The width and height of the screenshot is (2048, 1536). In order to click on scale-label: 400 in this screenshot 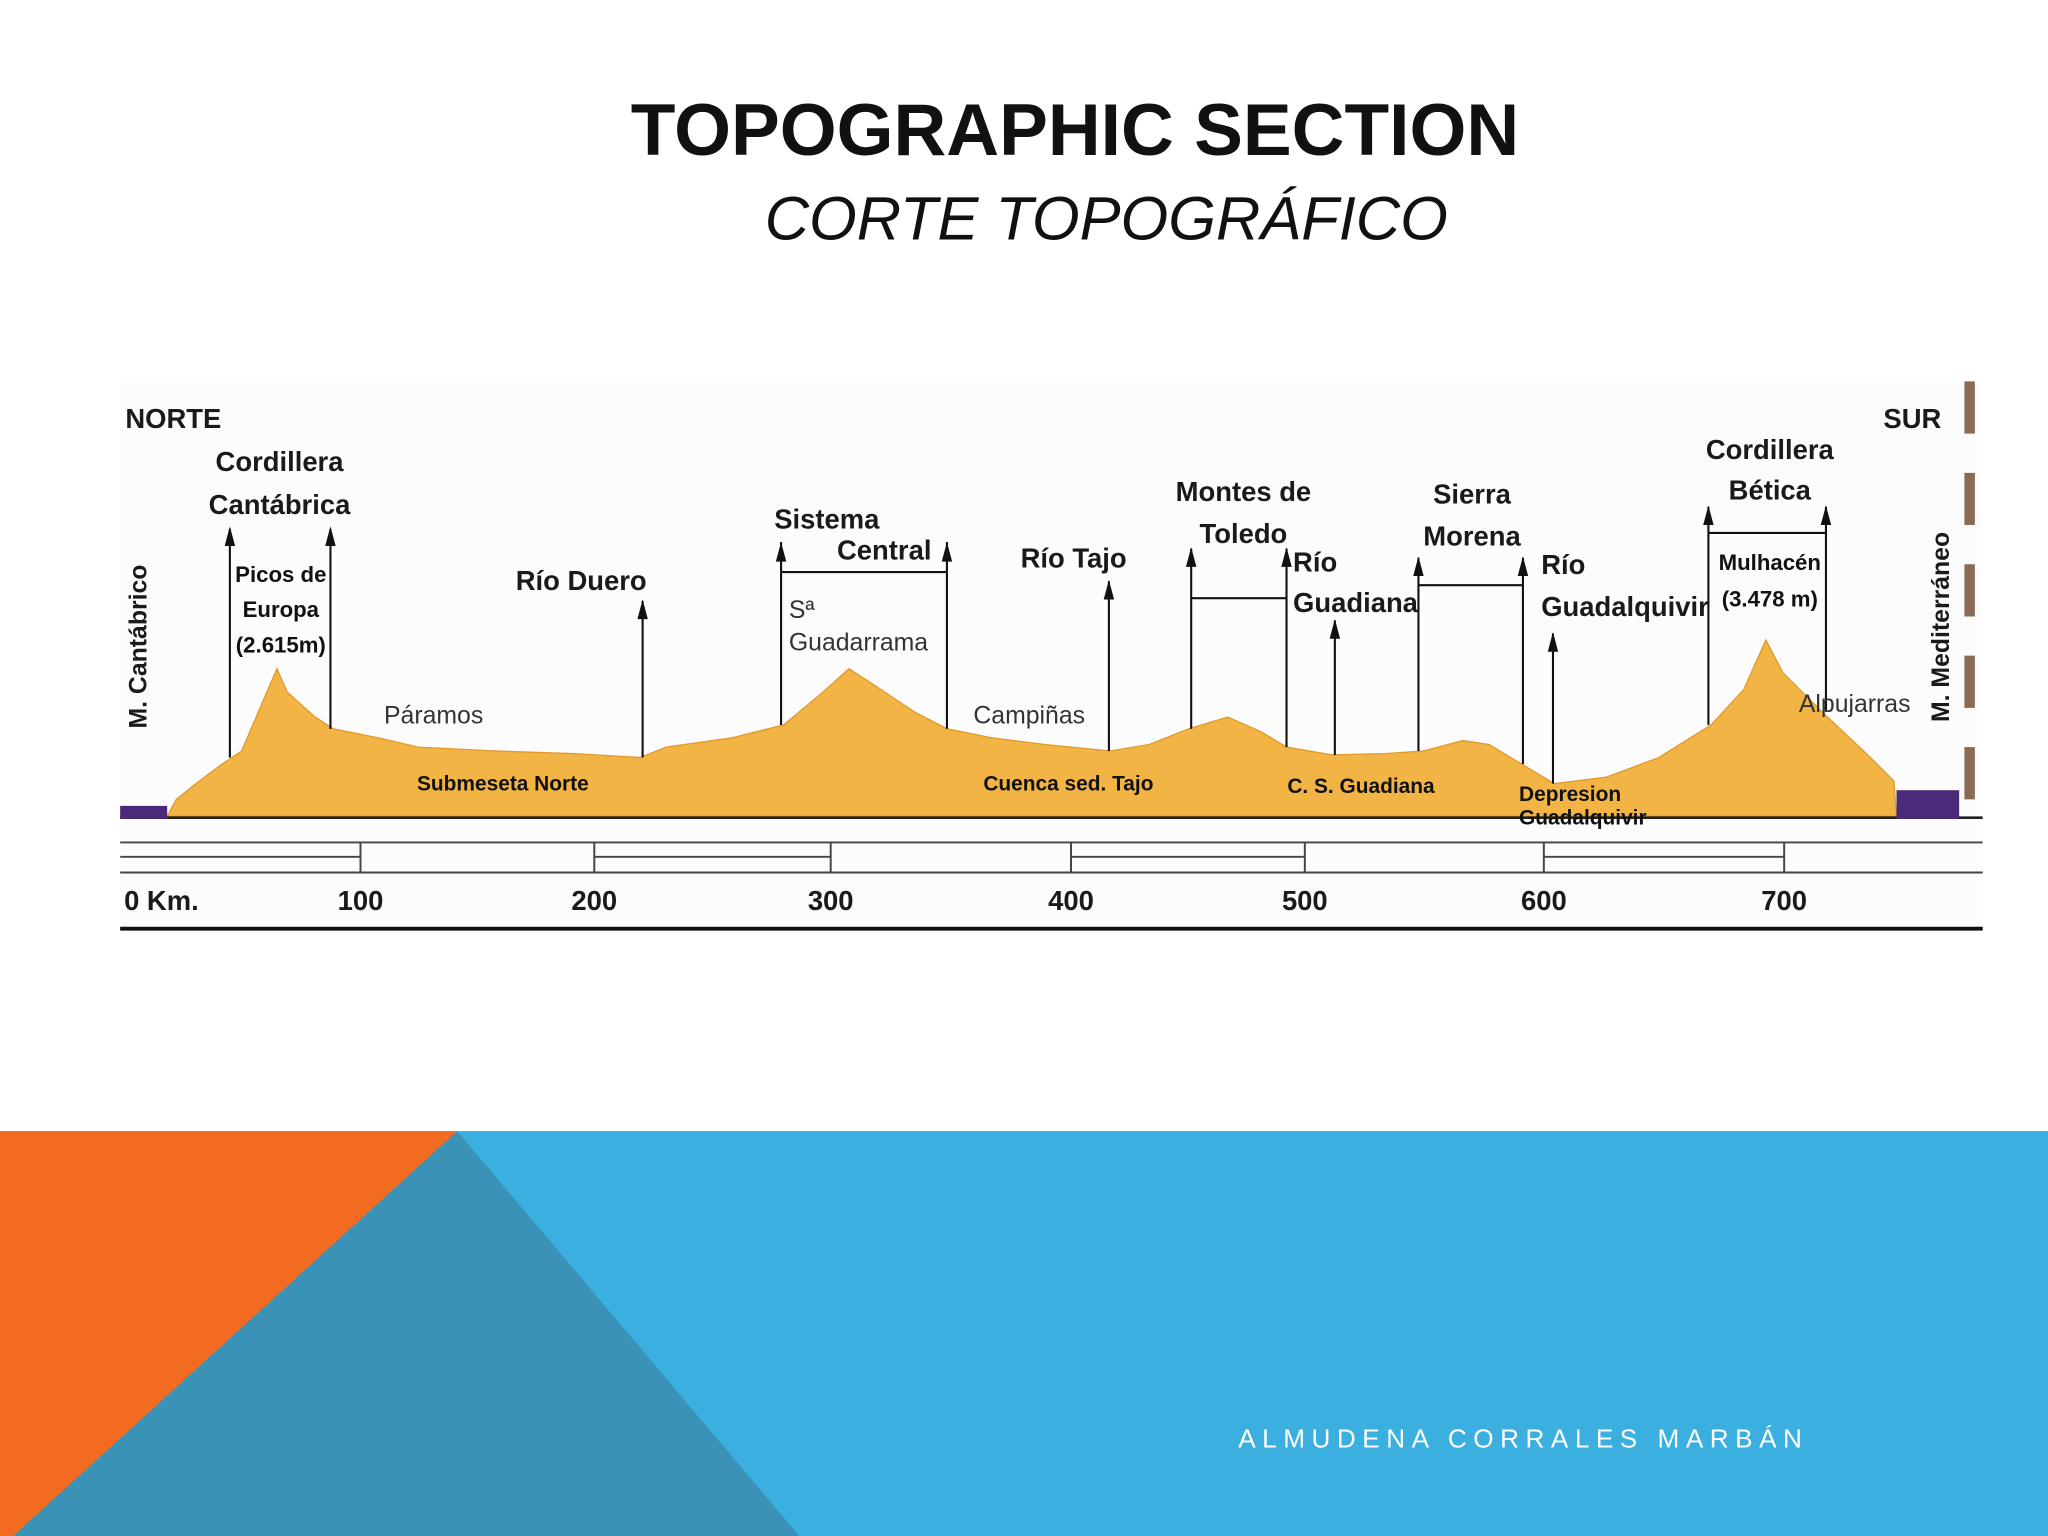, I will do `click(1071, 900)`.